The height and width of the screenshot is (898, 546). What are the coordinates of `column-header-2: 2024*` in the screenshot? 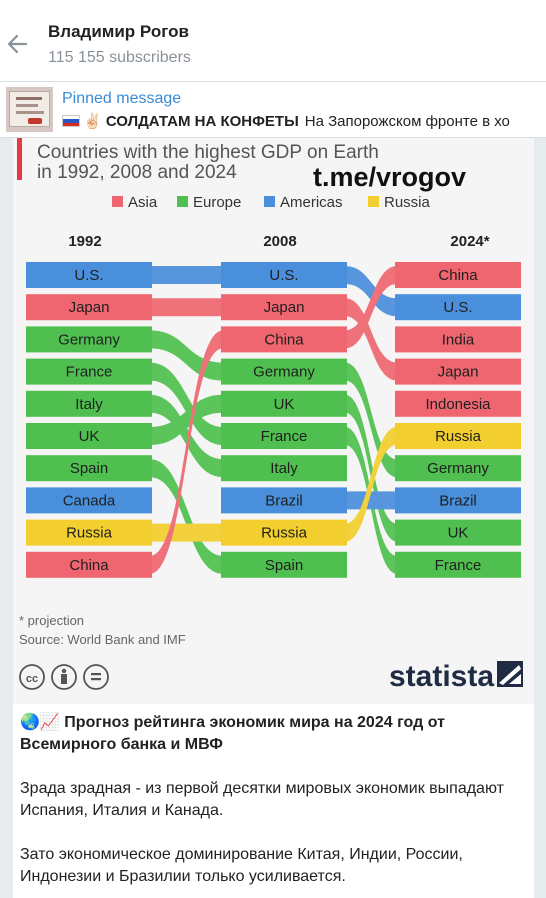 It's located at (469, 241).